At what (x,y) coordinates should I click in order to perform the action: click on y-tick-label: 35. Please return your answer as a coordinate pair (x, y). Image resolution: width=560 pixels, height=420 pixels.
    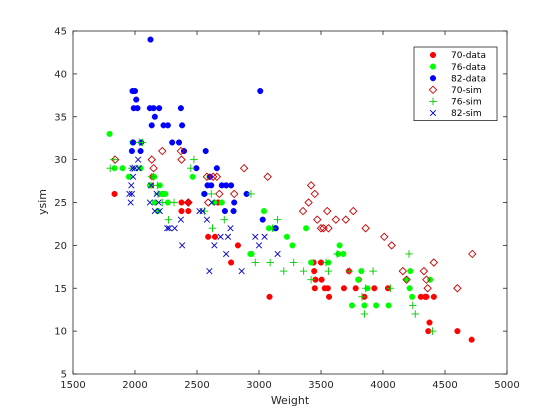
    Looking at the image, I should click on (60, 117).